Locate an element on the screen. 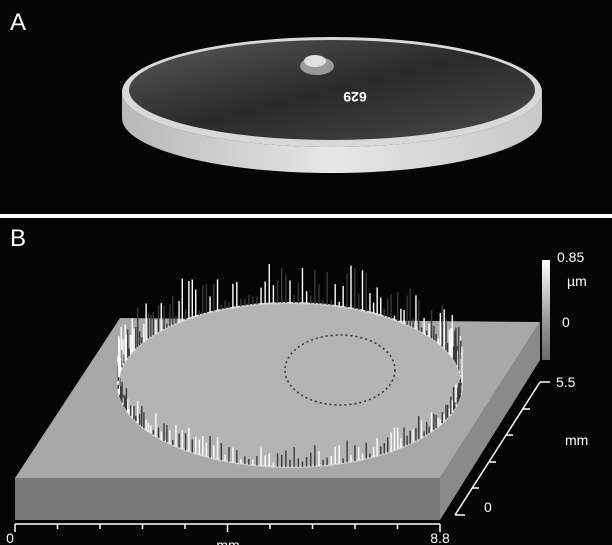 The width and height of the screenshot is (612, 545). x-axis-label: mm is located at coordinates (227, 541).